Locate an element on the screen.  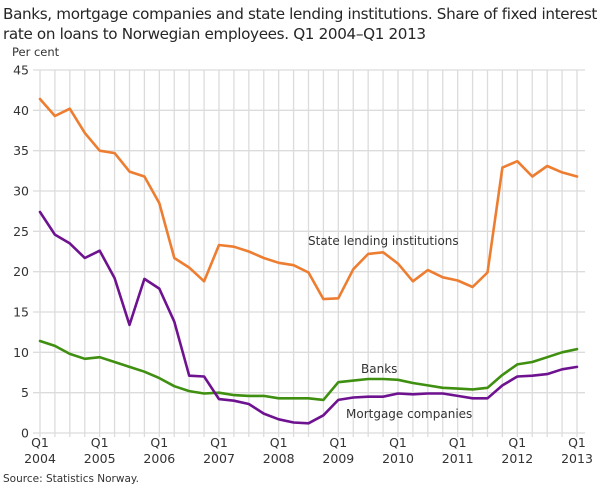
x-tick-year: 2007 is located at coordinates (219, 458).